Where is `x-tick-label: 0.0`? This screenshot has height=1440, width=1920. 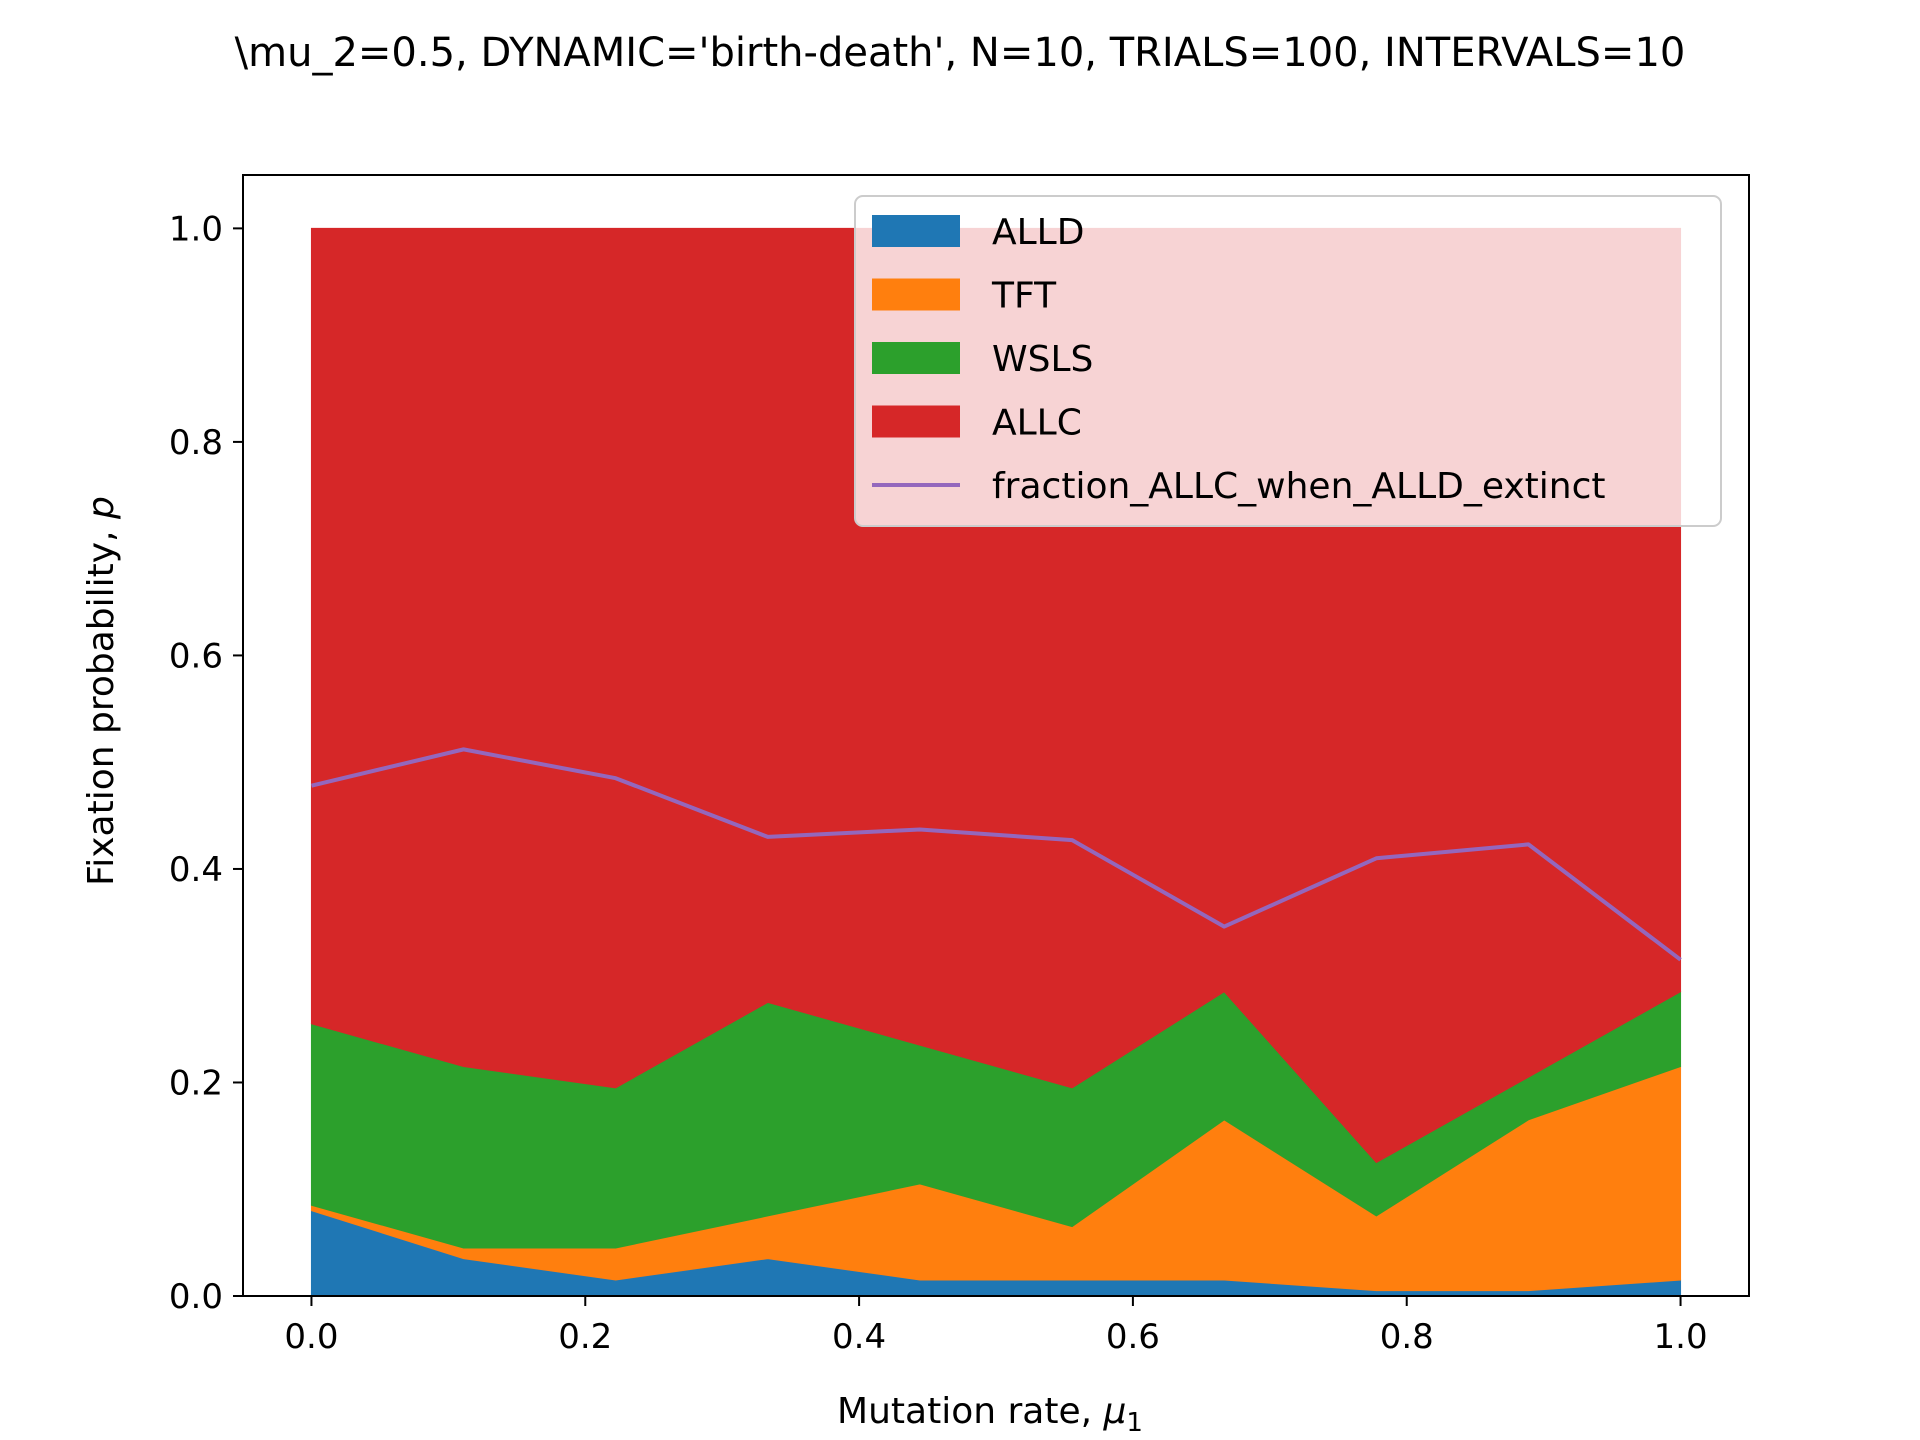
x-tick-label: 0.0 is located at coordinates (311, 1337).